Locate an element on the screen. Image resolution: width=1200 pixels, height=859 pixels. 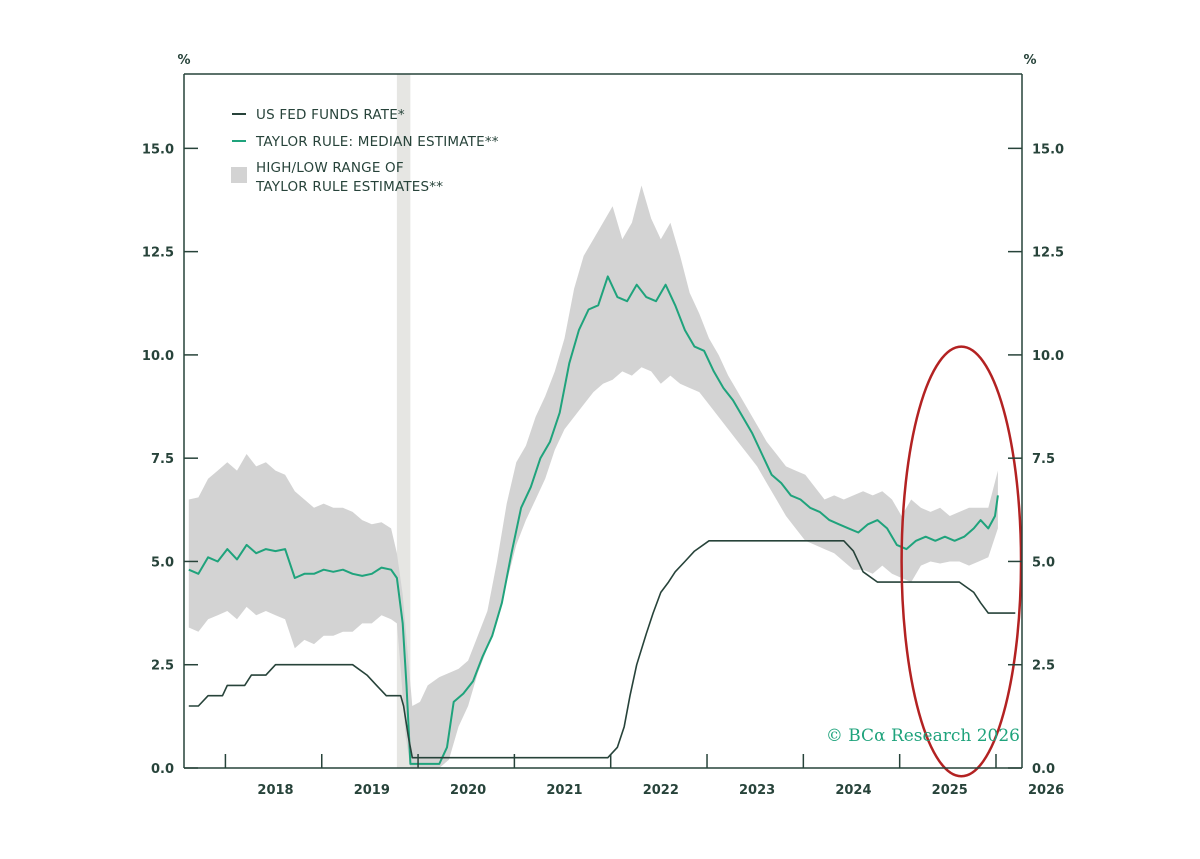
x-tick-label: 2021 is located at coordinates (564, 790).